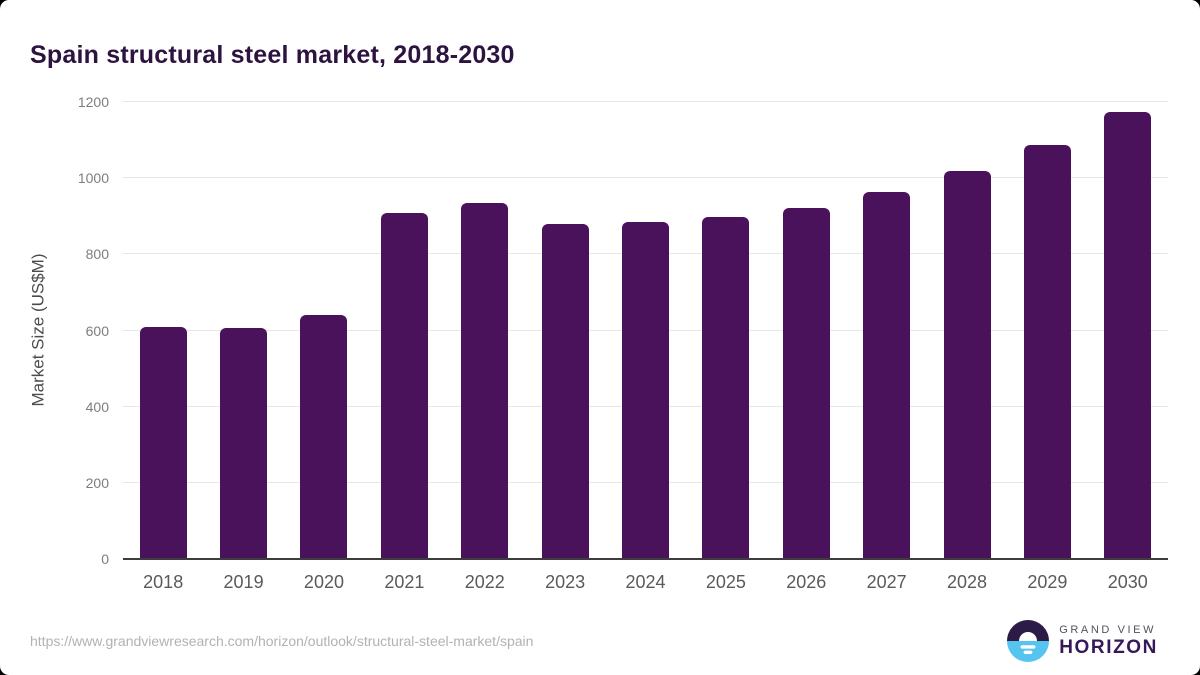  I want to click on bar-2029, so click(1047, 351).